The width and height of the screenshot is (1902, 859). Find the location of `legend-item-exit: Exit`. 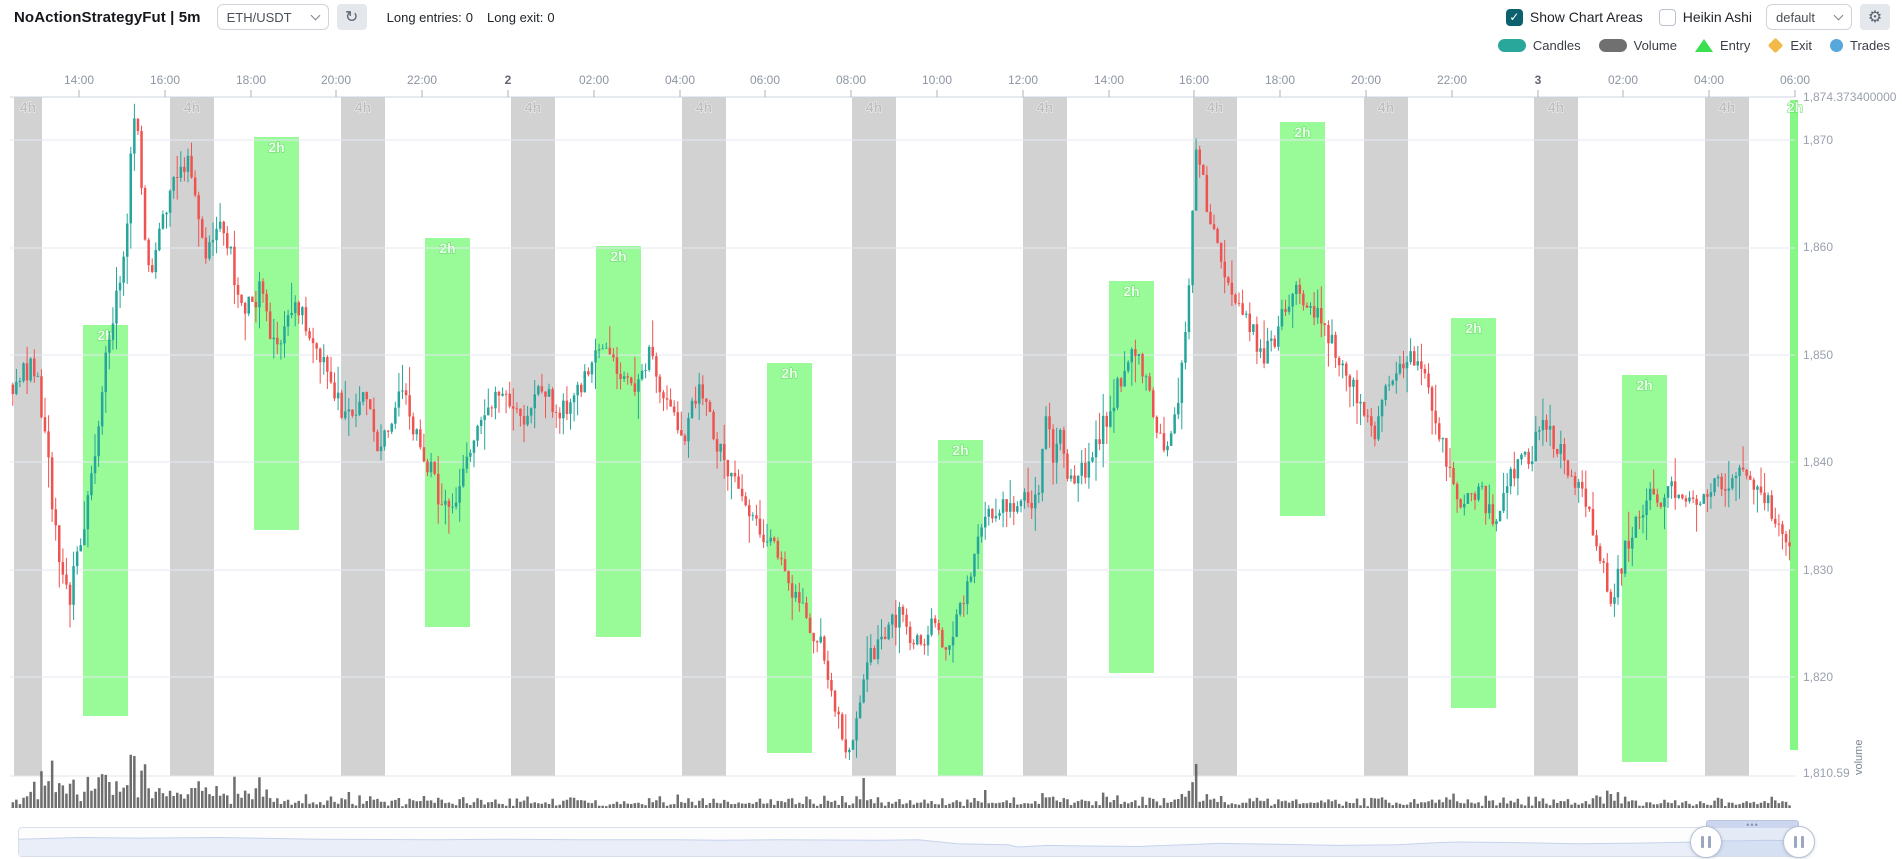

legend-item-exit: Exit is located at coordinates (1790, 45).